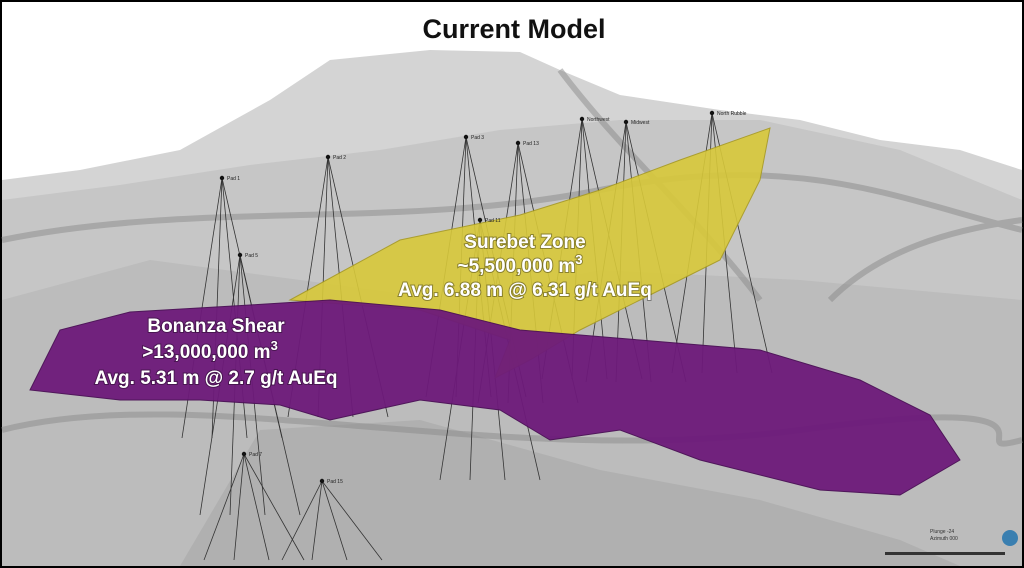 The height and width of the screenshot is (568, 1024). I want to click on pad-label: Pad 11, so click(493, 221).